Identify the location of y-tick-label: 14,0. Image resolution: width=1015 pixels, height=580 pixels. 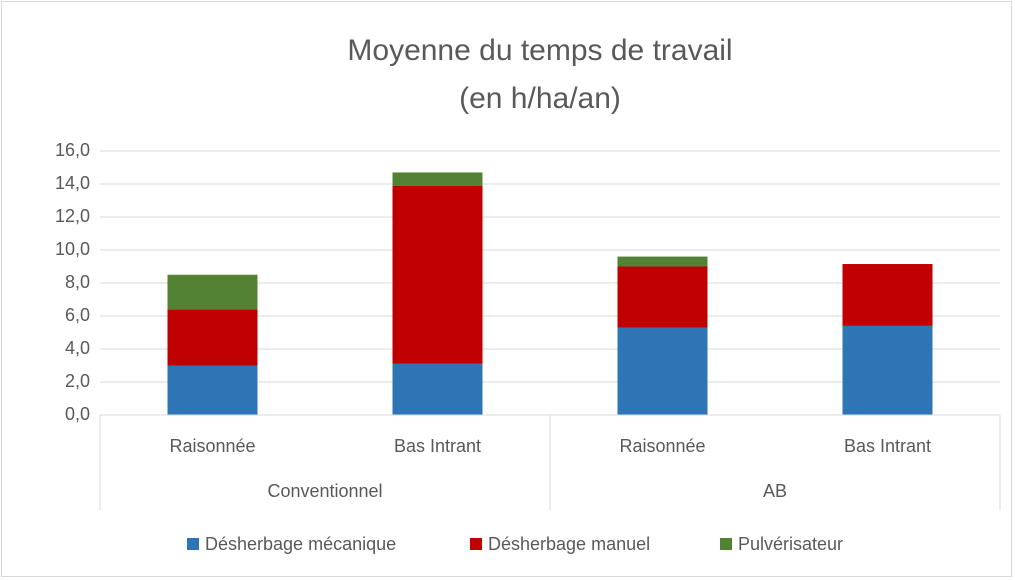
(72, 183).